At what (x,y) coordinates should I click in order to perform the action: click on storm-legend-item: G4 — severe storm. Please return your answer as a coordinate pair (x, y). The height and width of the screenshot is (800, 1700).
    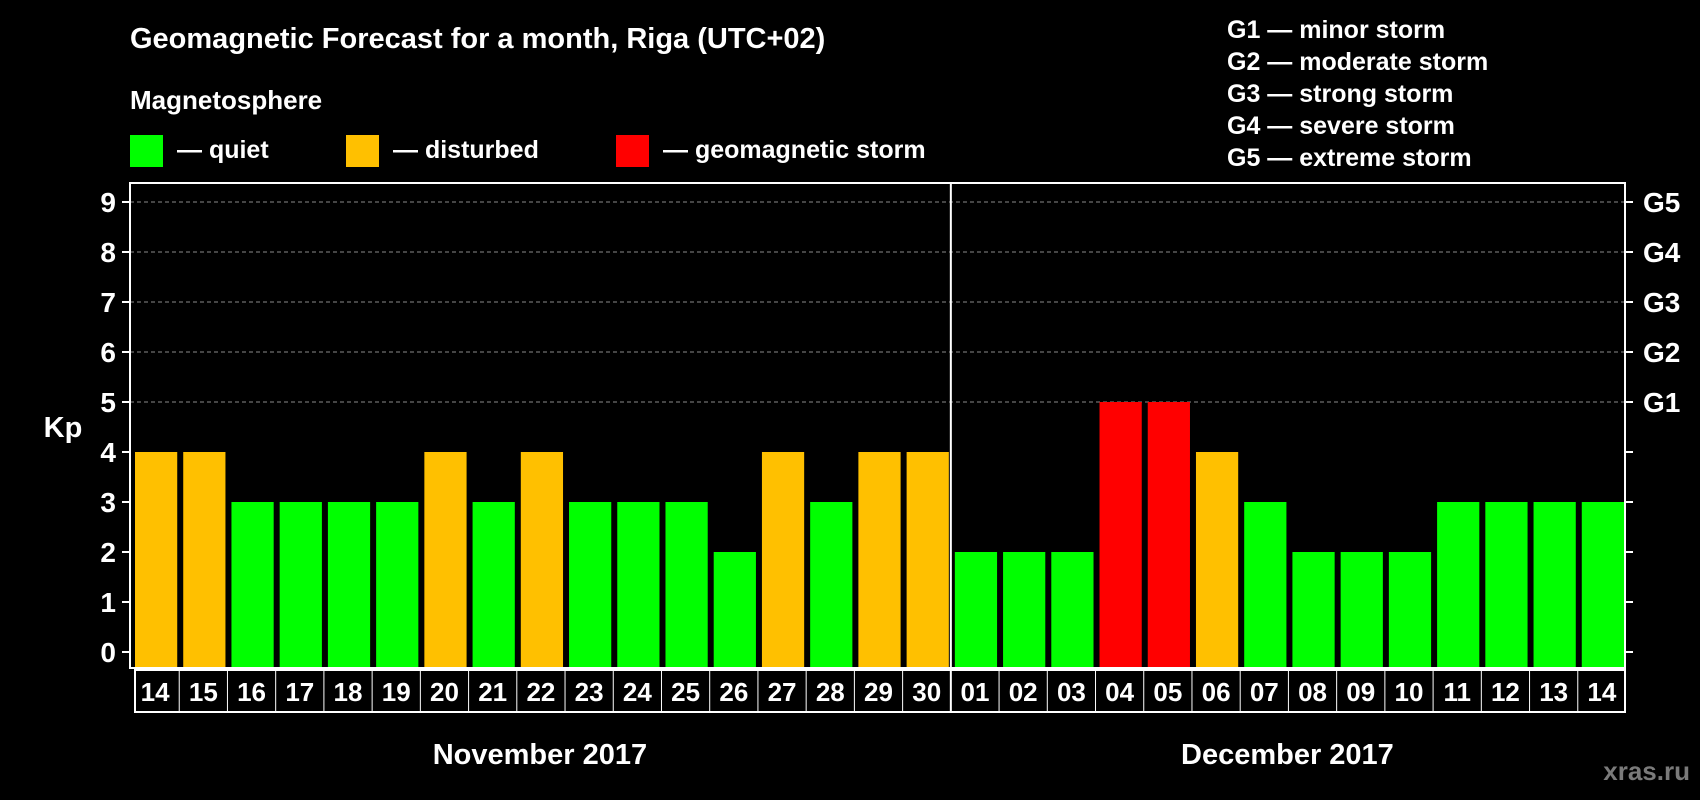
    Looking at the image, I should click on (1341, 126).